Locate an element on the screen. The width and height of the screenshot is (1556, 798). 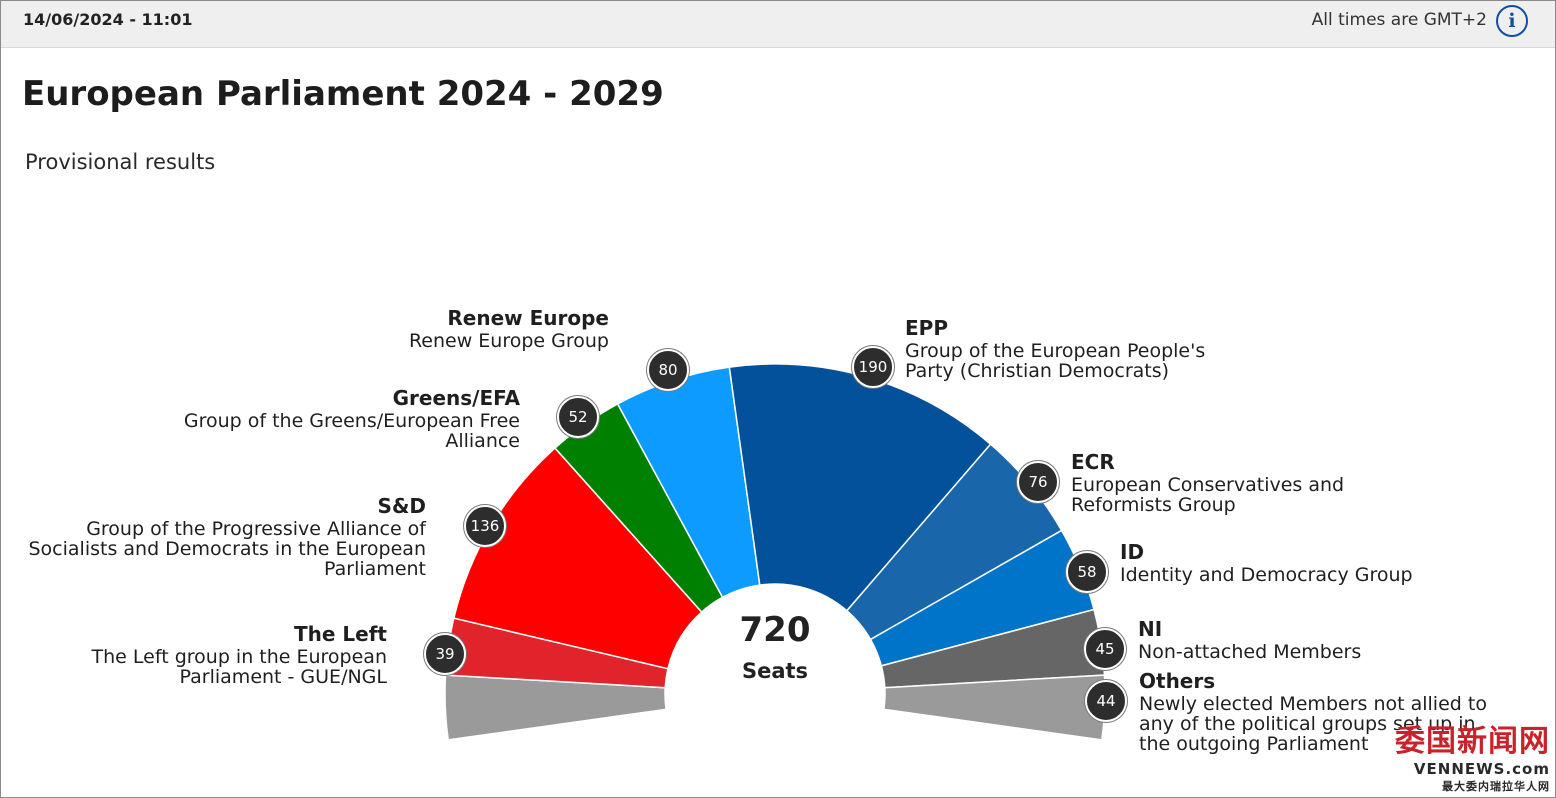
label-others-short: Others is located at coordinates (1177, 681).